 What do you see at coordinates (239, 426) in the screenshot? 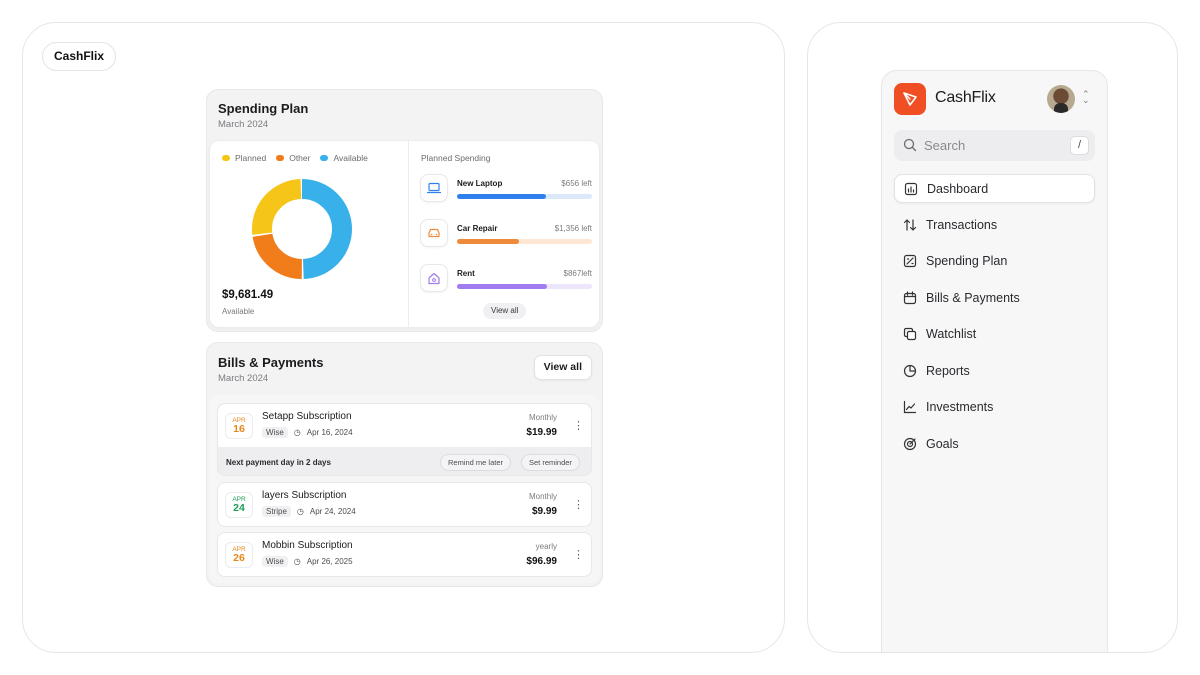
I see `date-badge: APR 16` at bounding box center [239, 426].